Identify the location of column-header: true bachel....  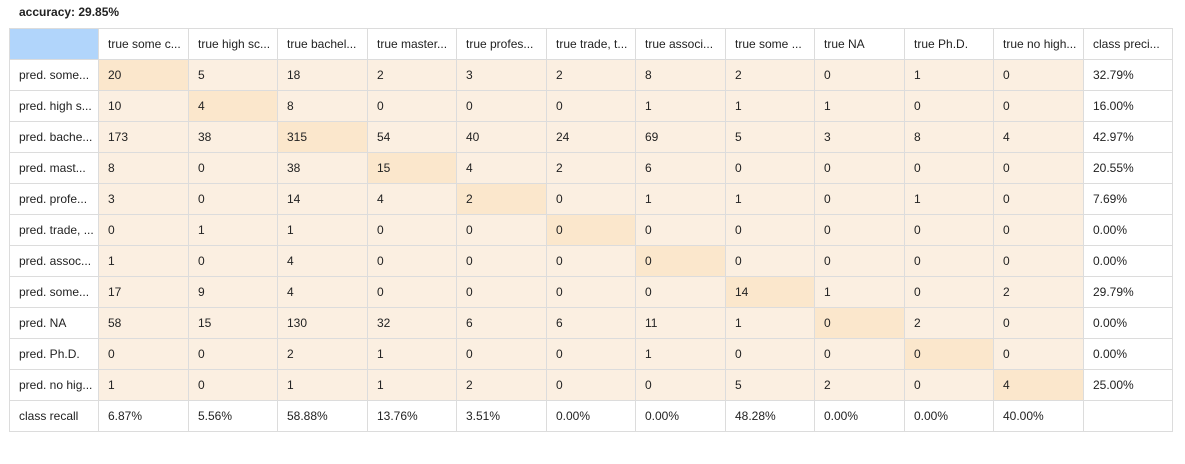
(322, 44).